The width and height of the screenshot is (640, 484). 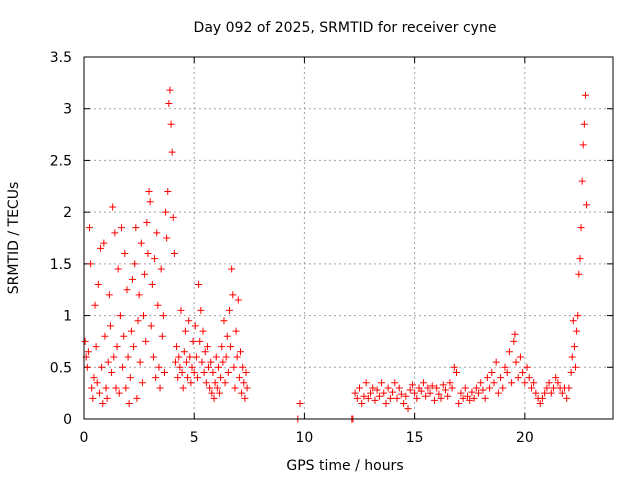 I want to click on y-tick-label: 3.5, so click(x=61, y=58).